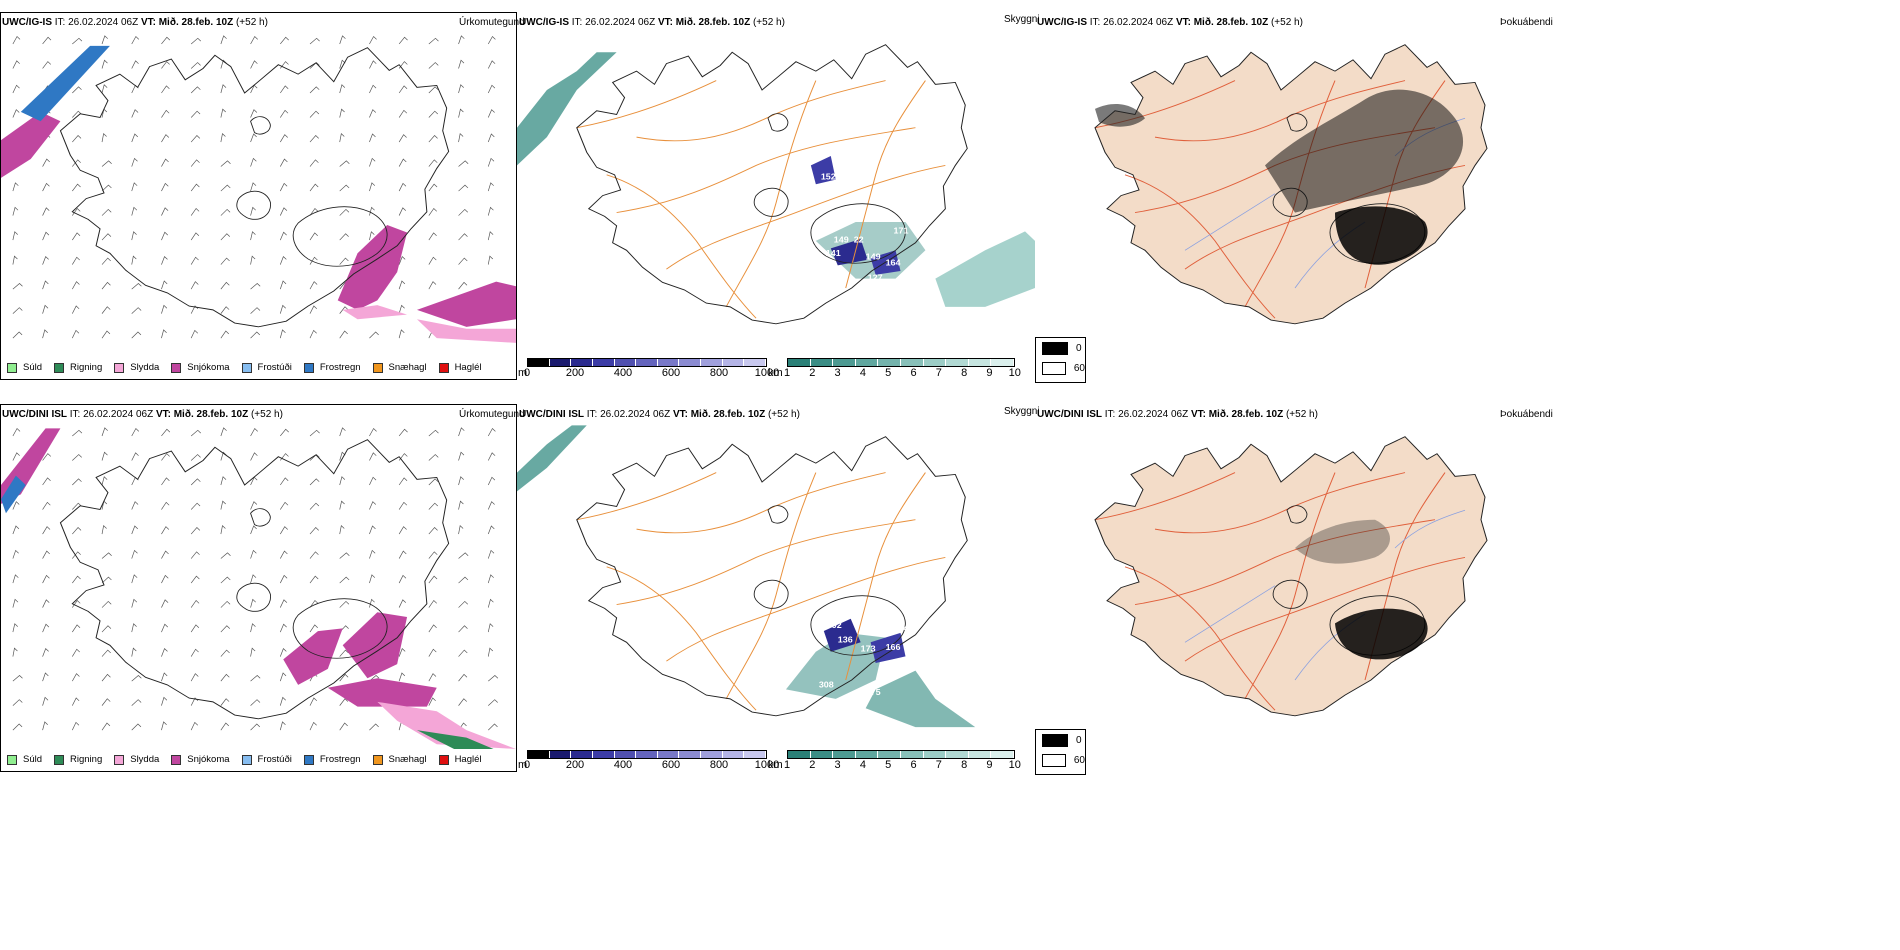  Describe the element at coordinates (821, 196) in the screenshot. I see `ceiling-label: 131` at that location.